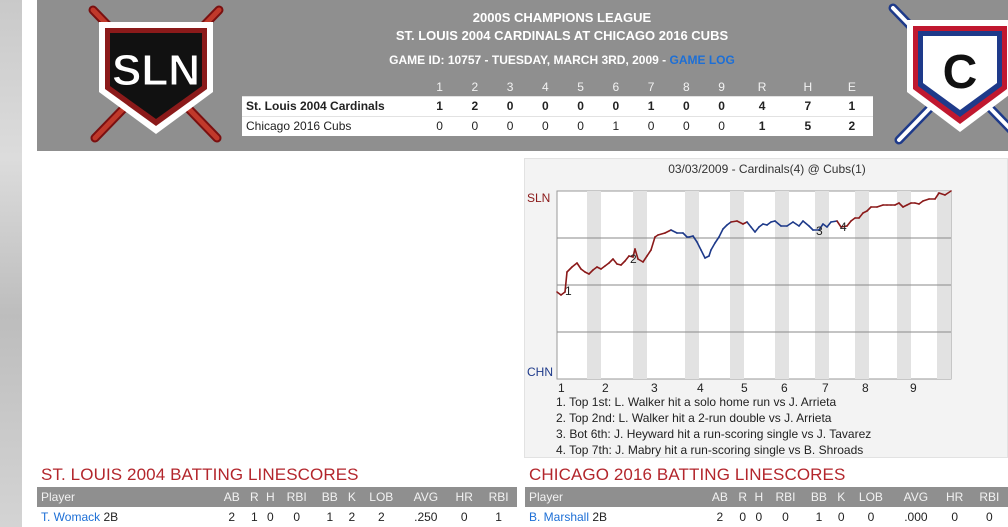 The image size is (1008, 527). Describe the element at coordinates (545, 87) in the screenshot. I see `linescore-col-header: 4` at that location.